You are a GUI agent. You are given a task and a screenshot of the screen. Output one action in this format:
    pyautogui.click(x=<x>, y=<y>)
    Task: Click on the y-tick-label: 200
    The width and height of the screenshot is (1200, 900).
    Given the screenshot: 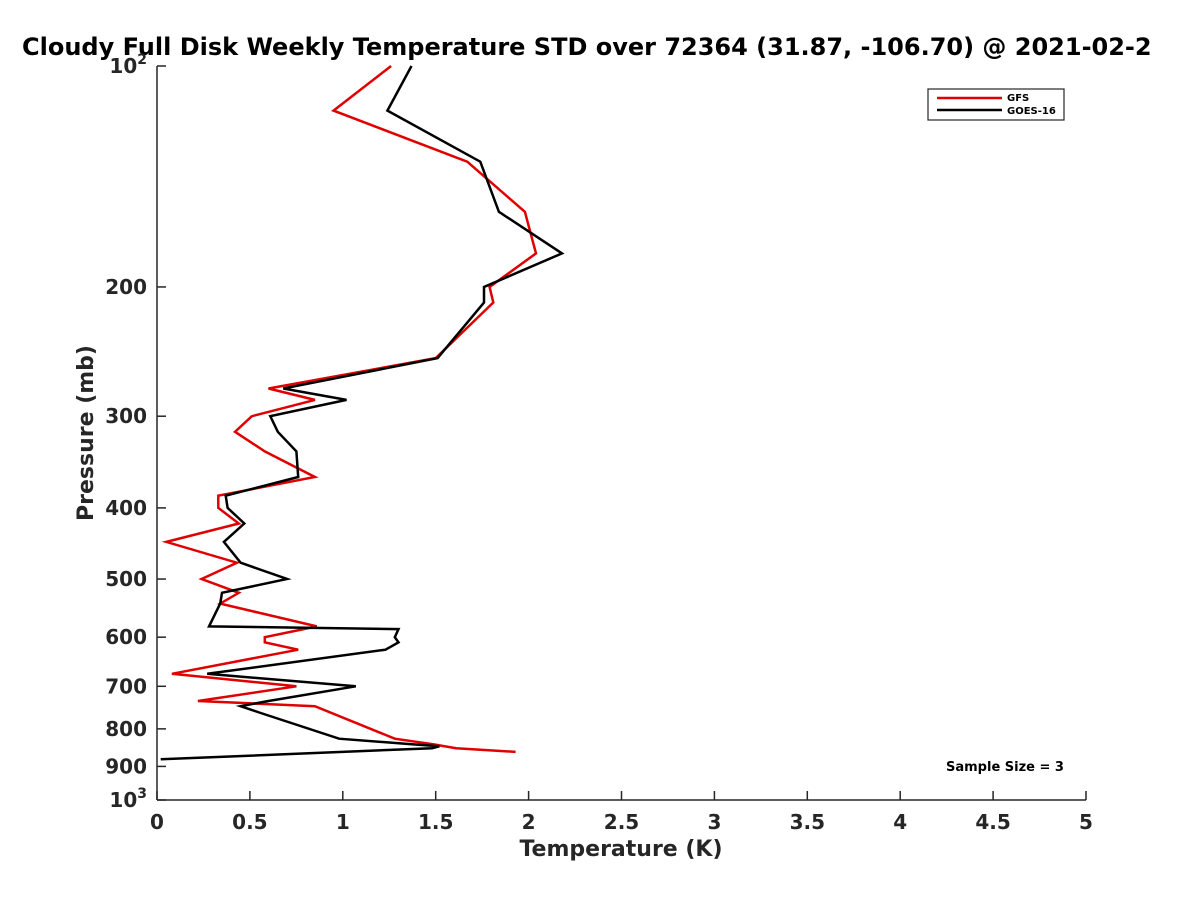 What is the action you would take?
    pyautogui.click(x=126, y=287)
    